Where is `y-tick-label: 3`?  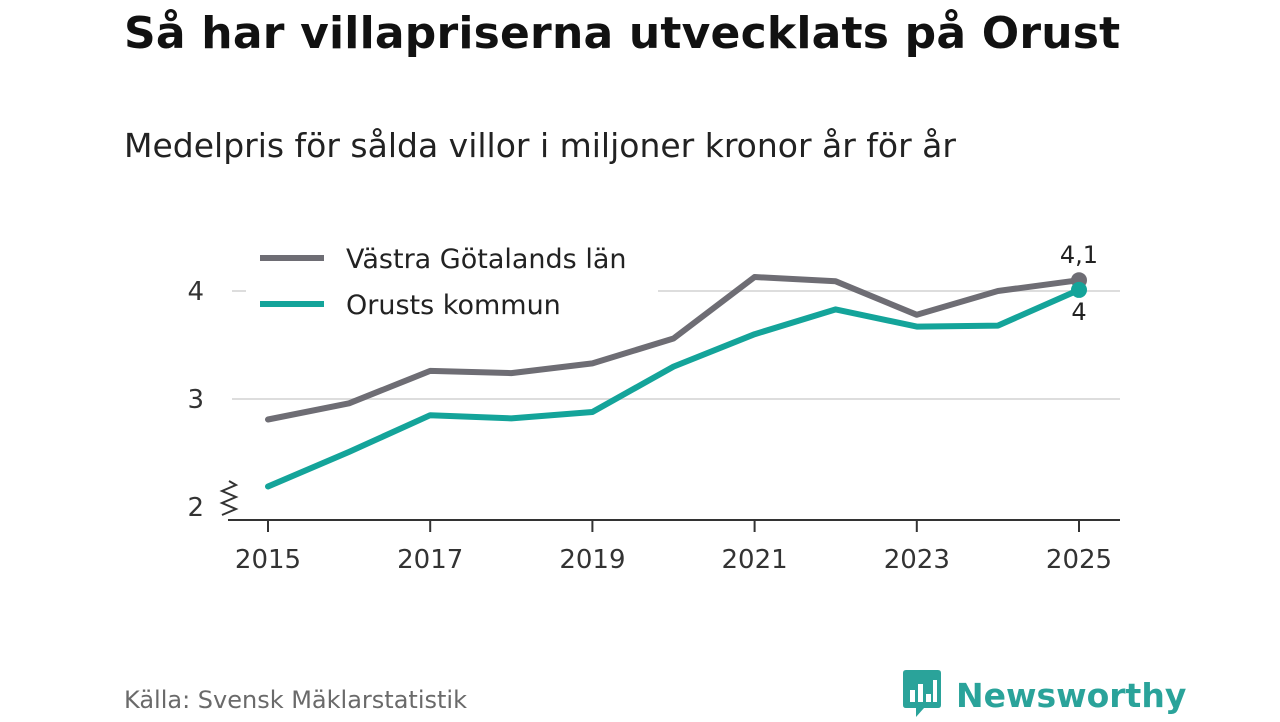 y-tick-label: 3 is located at coordinates (195, 400).